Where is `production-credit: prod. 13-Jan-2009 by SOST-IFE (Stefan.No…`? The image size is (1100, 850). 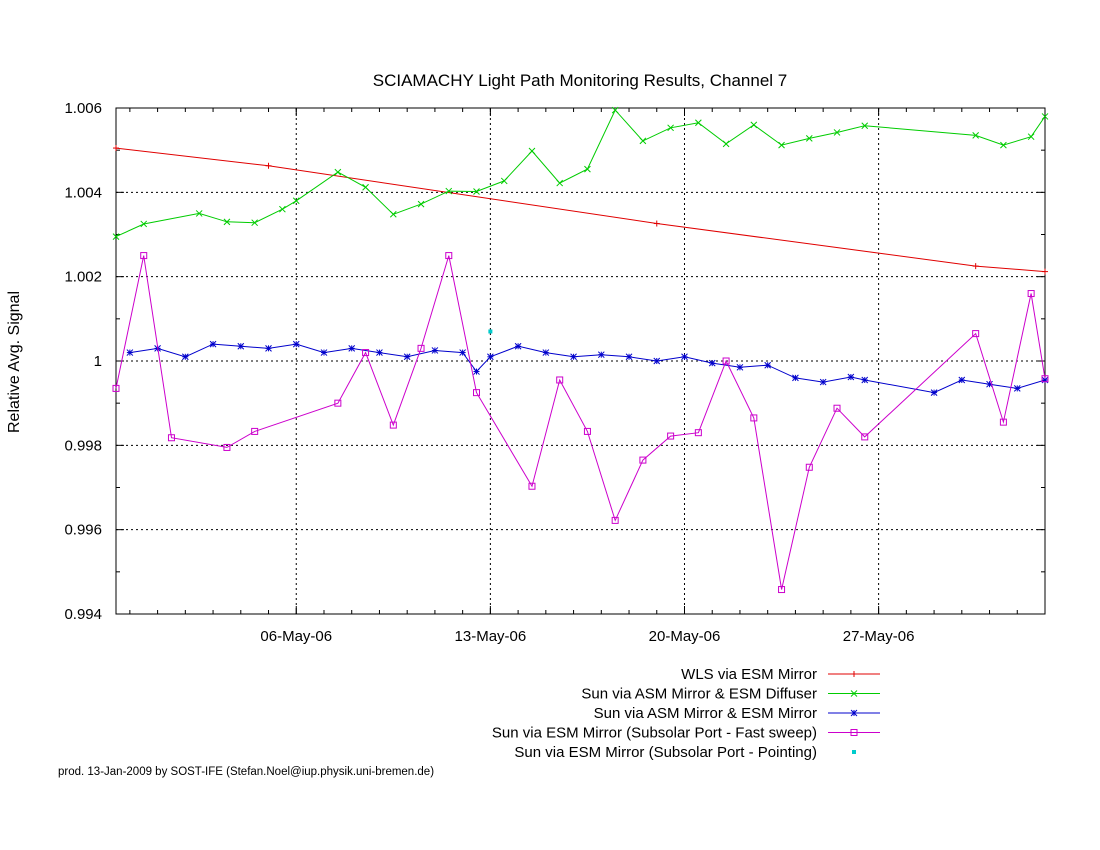 production-credit: prod. 13-Jan-2009 by SOST-IFE (Stefan.No… is located at coordinates (246, 772).